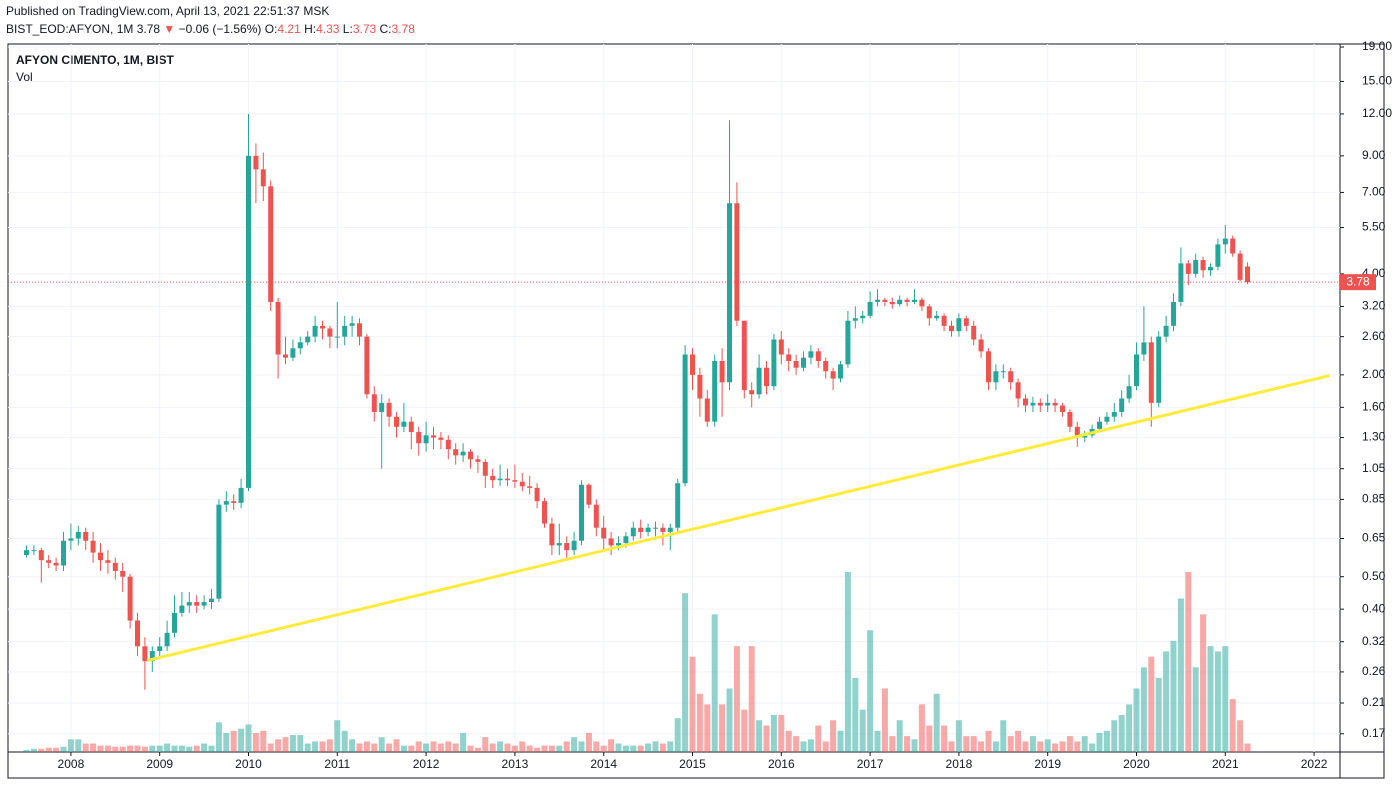 Image resolution: width=1396 pixels, height=785 pixels. Describe the element at coordinates (1374, 468) in the screenshot. I see `y-tick-label: 1.05` at that location.